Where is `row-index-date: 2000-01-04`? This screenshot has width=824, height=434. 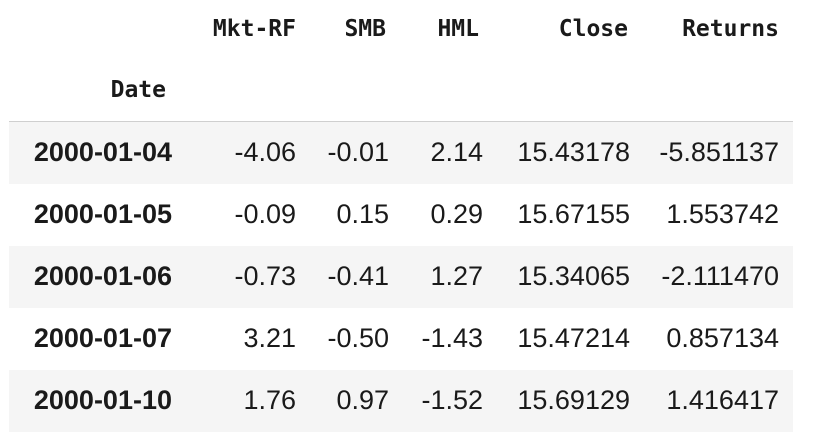
row-index-date: 2000-01-04 is located at coordinates (102, 152).